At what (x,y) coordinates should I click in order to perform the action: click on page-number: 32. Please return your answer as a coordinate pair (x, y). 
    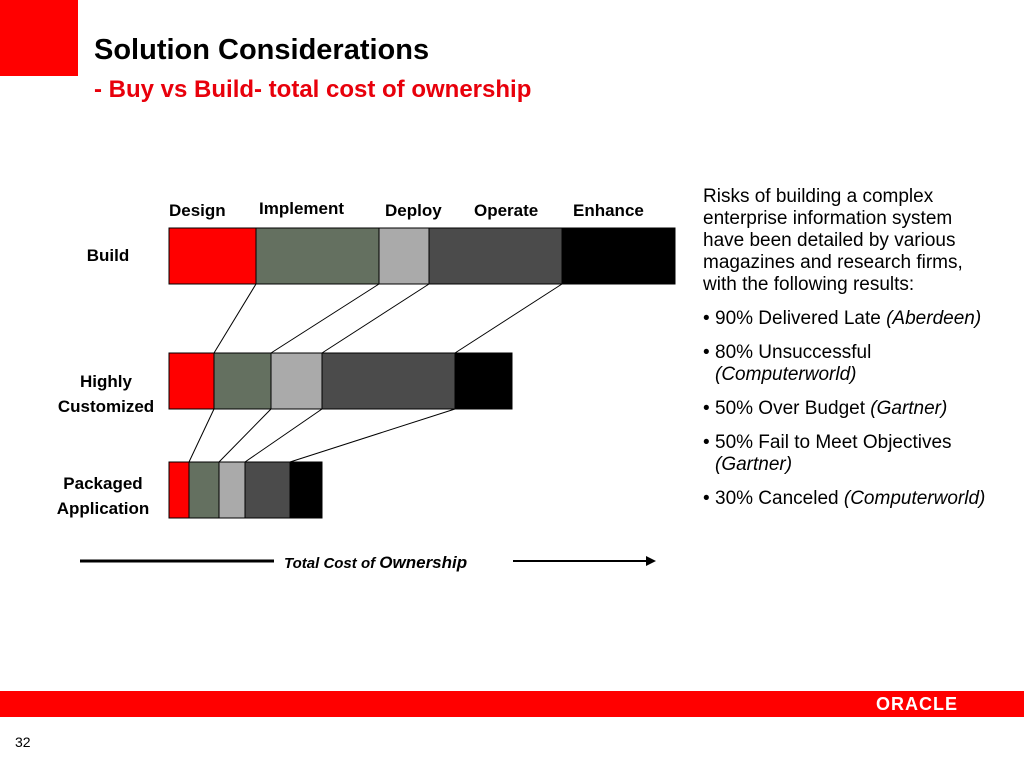
    Looking at the image, I should click on (23, 742).